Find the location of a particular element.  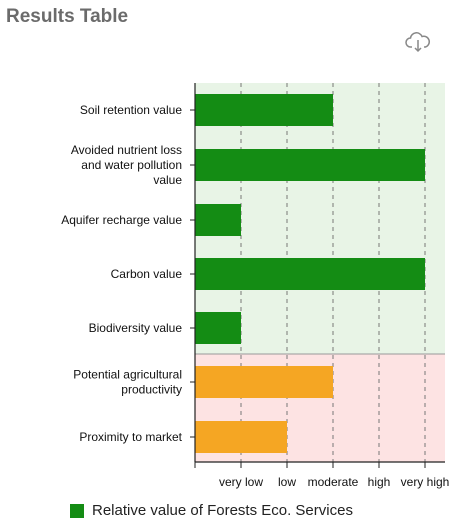

category-label: Aquifer recharge value is located at coordinates (121, 220).